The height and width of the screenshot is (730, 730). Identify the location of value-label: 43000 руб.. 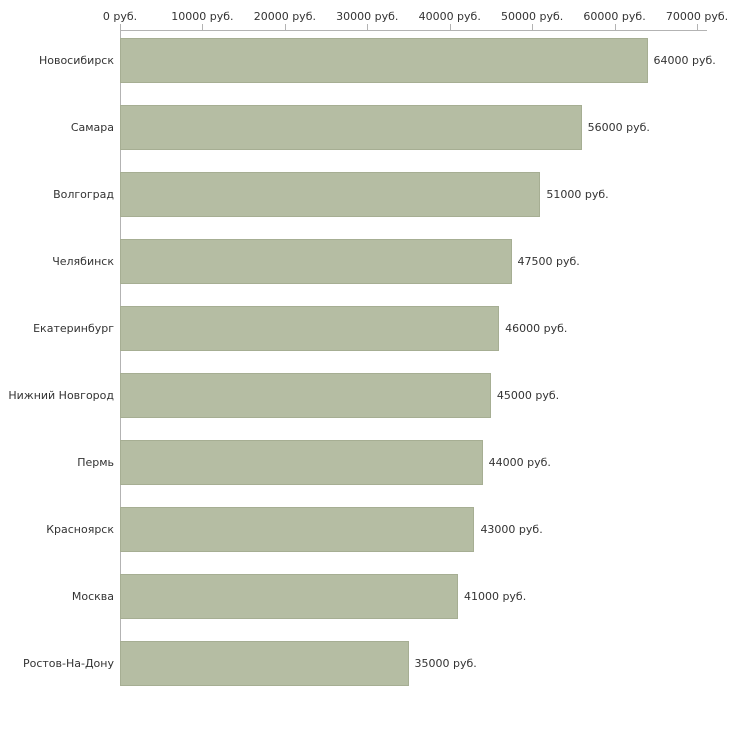
(511, 529).